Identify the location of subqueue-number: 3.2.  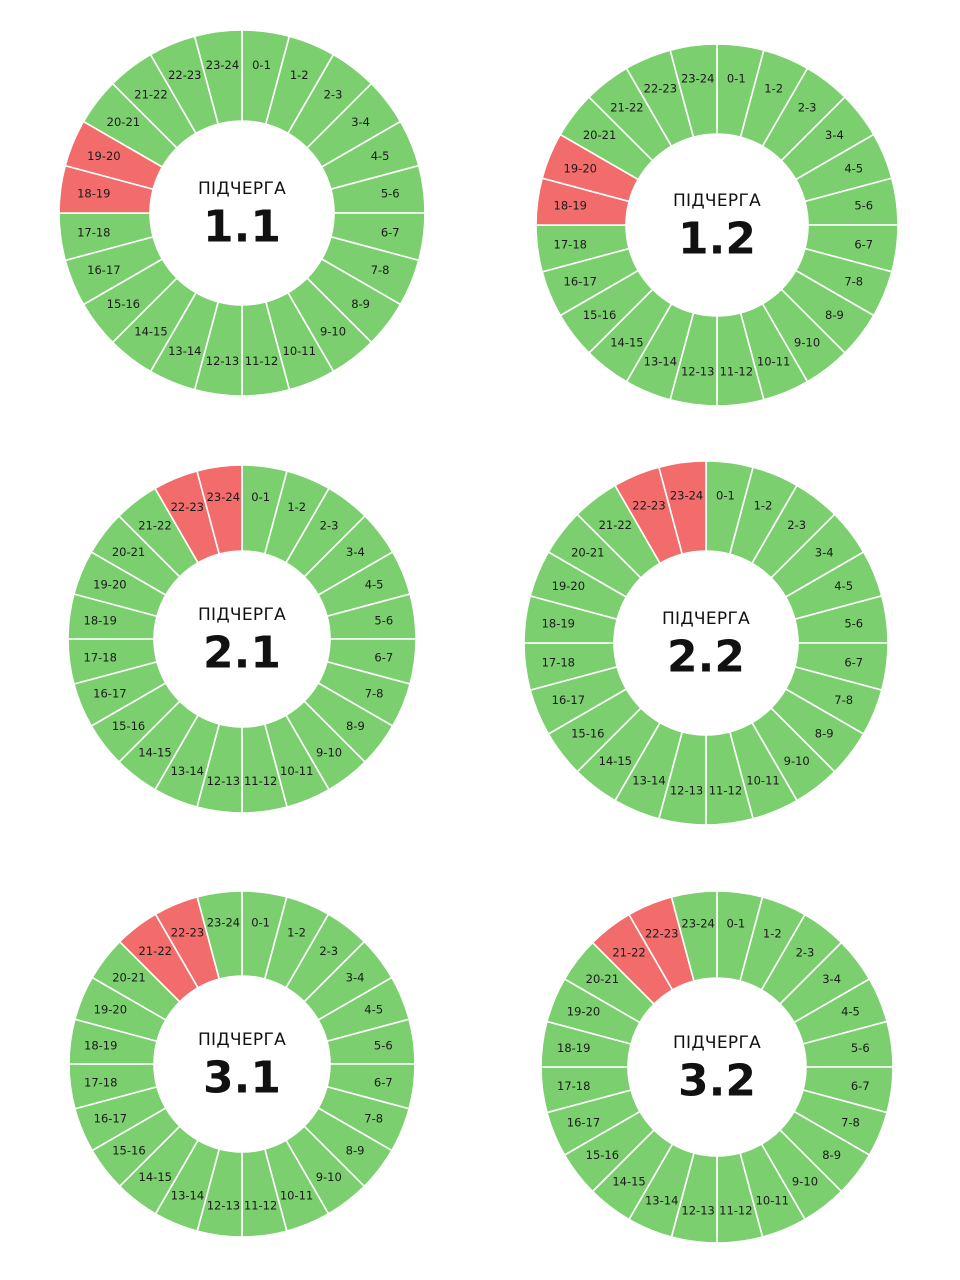
(717, 1081).